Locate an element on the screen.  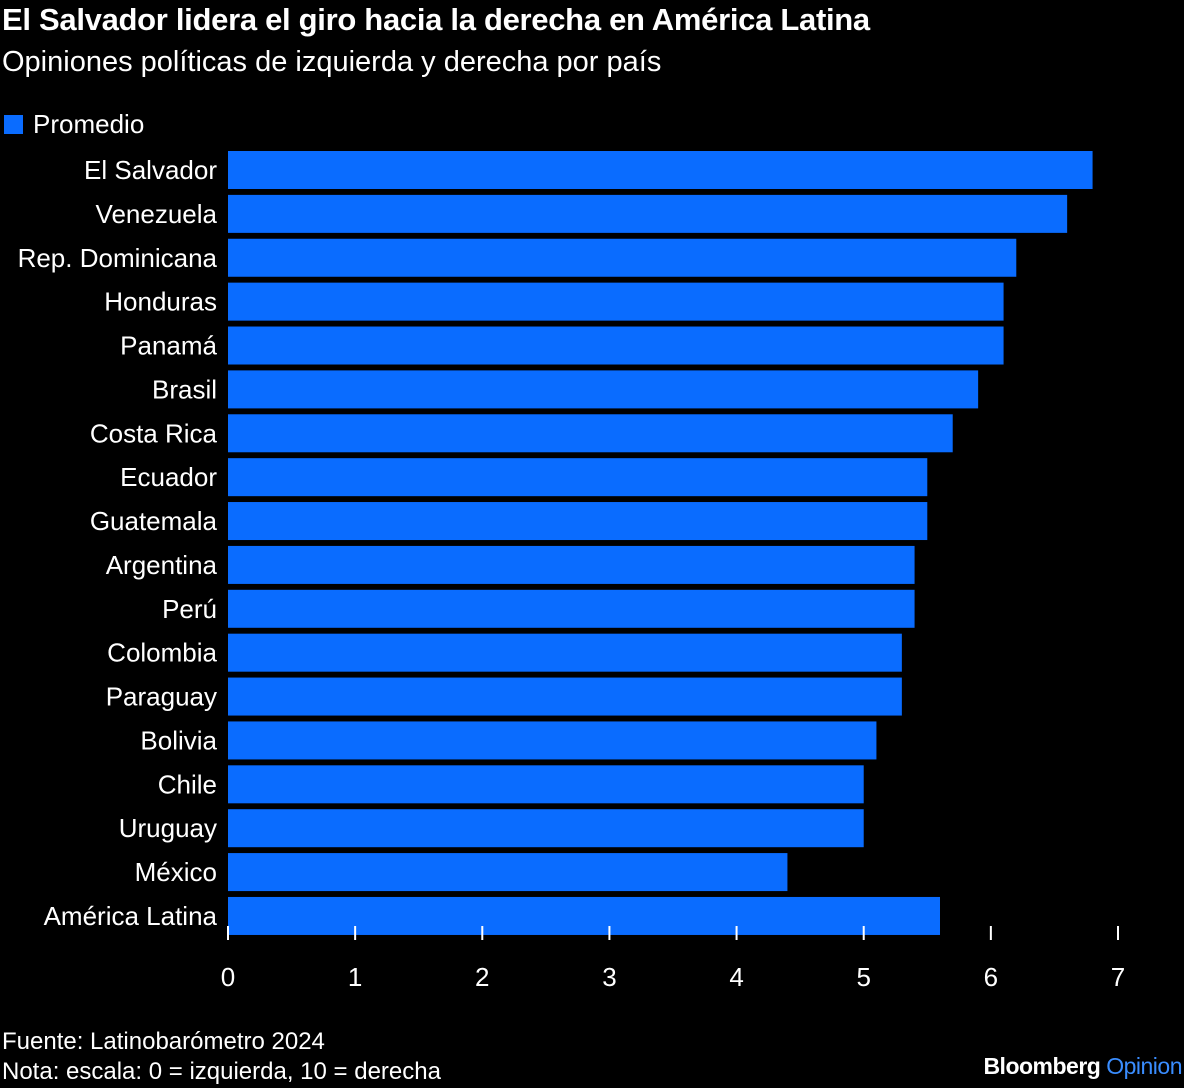
category-label: Paraguay is located at coordinates (161, 697).